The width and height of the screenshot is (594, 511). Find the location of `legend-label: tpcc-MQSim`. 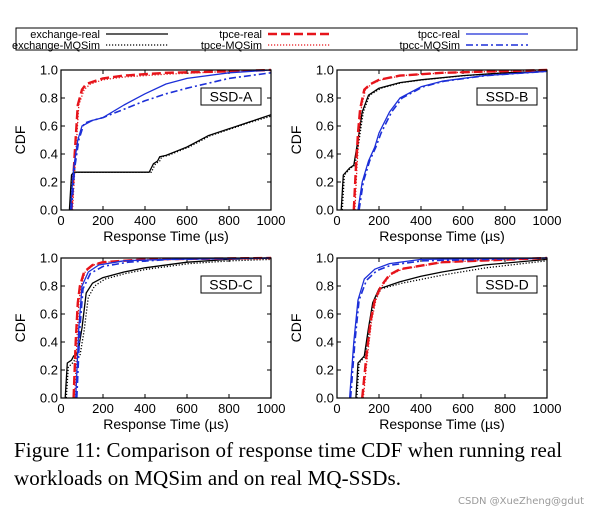

legend-label: tpcc-MQSim is located at coordinates (430, 46).